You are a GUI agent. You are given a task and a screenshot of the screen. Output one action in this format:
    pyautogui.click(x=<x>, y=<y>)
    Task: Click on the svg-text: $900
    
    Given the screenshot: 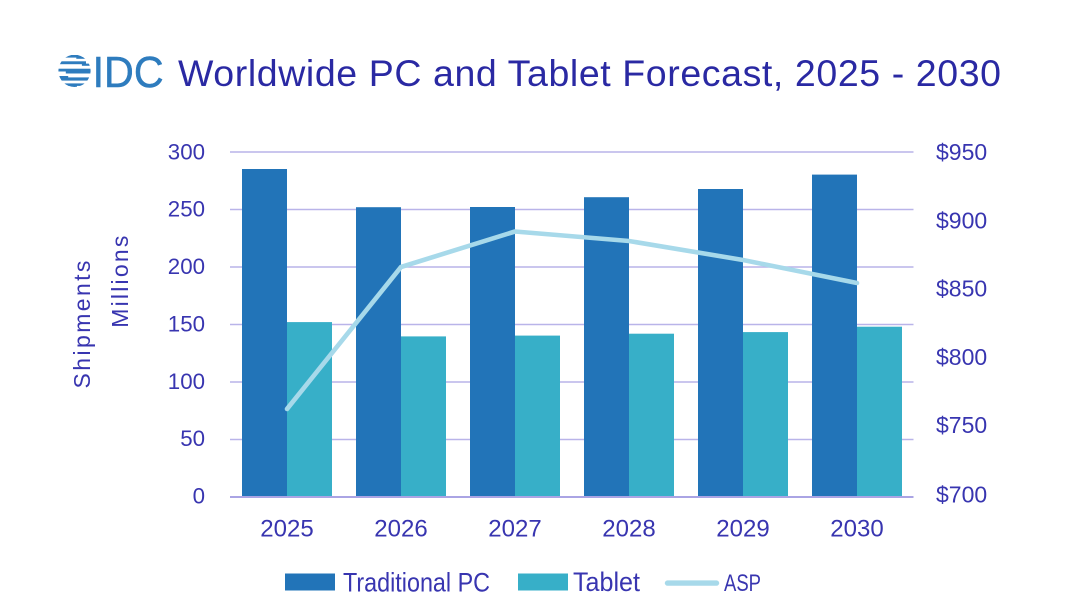 What is the action you would take?
    pyautogui.click(x=961, y=220)
    